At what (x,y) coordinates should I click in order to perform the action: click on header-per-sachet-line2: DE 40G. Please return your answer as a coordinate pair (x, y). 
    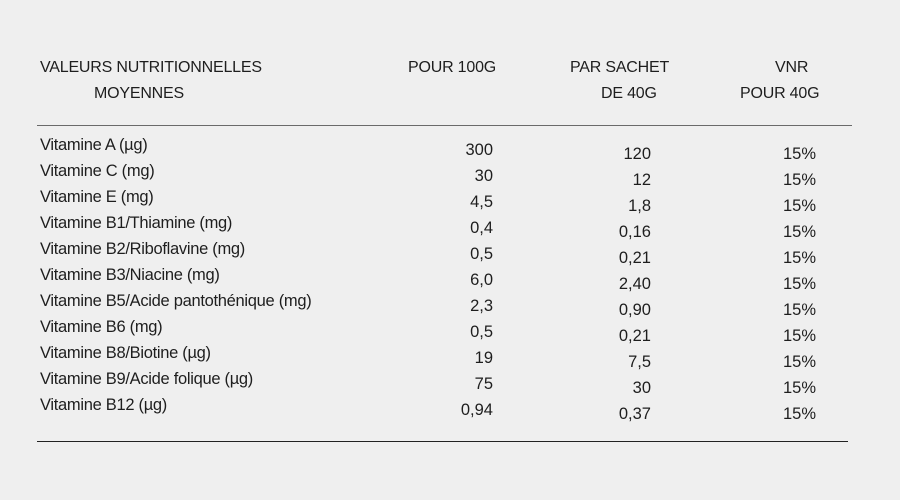
    Looking at the image, I should click on (629, 93).